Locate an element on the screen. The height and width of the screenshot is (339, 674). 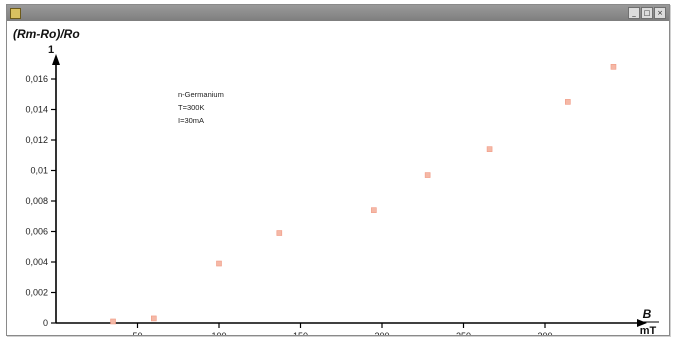
y-axis-label: (Rm-Ro)/Ro is located at coordinates (46, 34).